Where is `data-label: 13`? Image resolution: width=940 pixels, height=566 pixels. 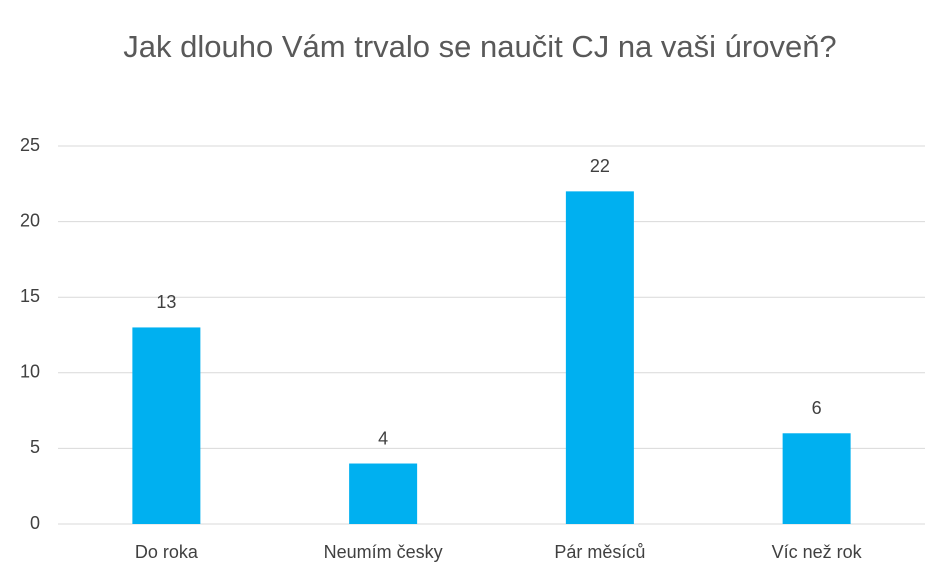 data-label: 13 is located at coordinates (166, 302).